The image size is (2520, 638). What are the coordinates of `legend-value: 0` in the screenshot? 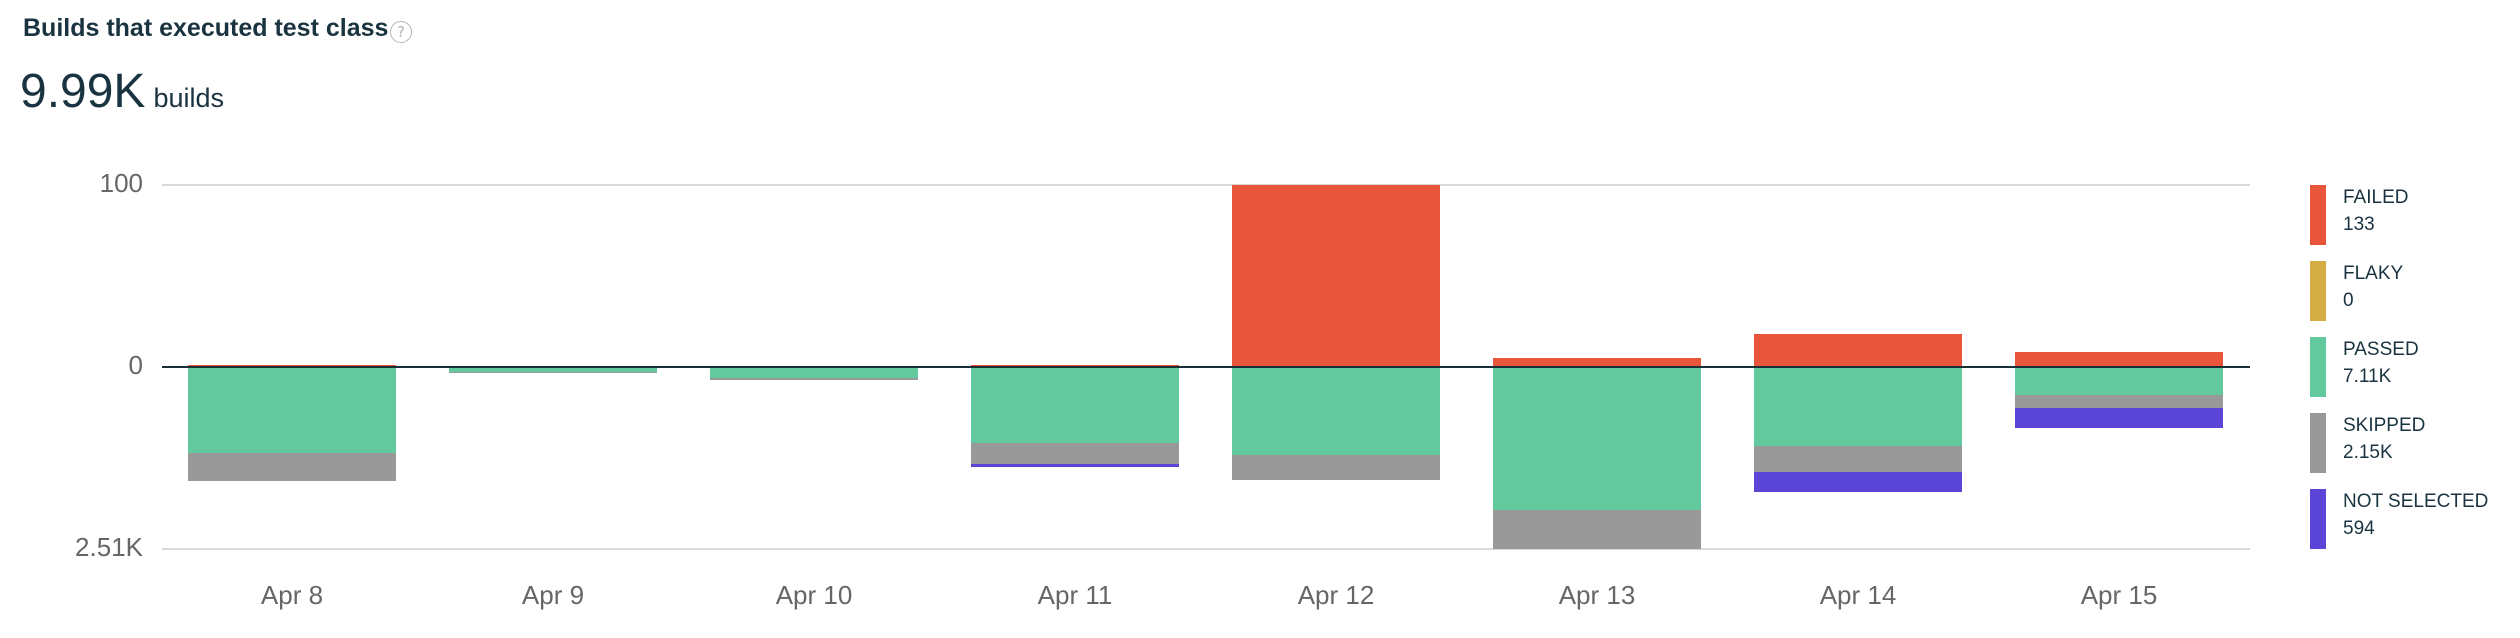 It's located at (2348, 300).